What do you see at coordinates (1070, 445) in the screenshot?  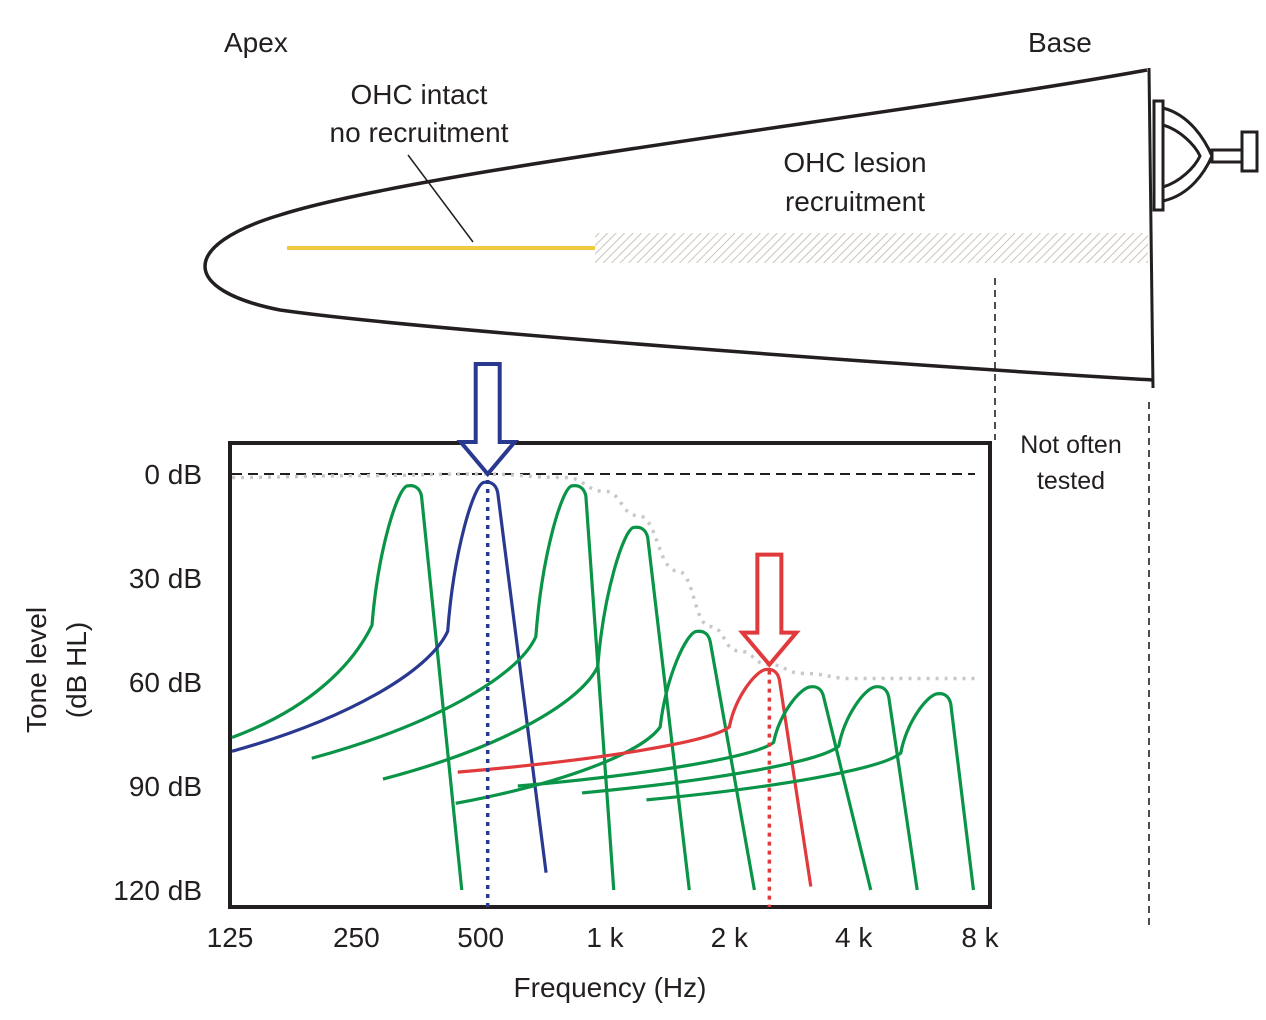 I see `not-tested-label-line1: Not often` at bounding box center [1070, 445].